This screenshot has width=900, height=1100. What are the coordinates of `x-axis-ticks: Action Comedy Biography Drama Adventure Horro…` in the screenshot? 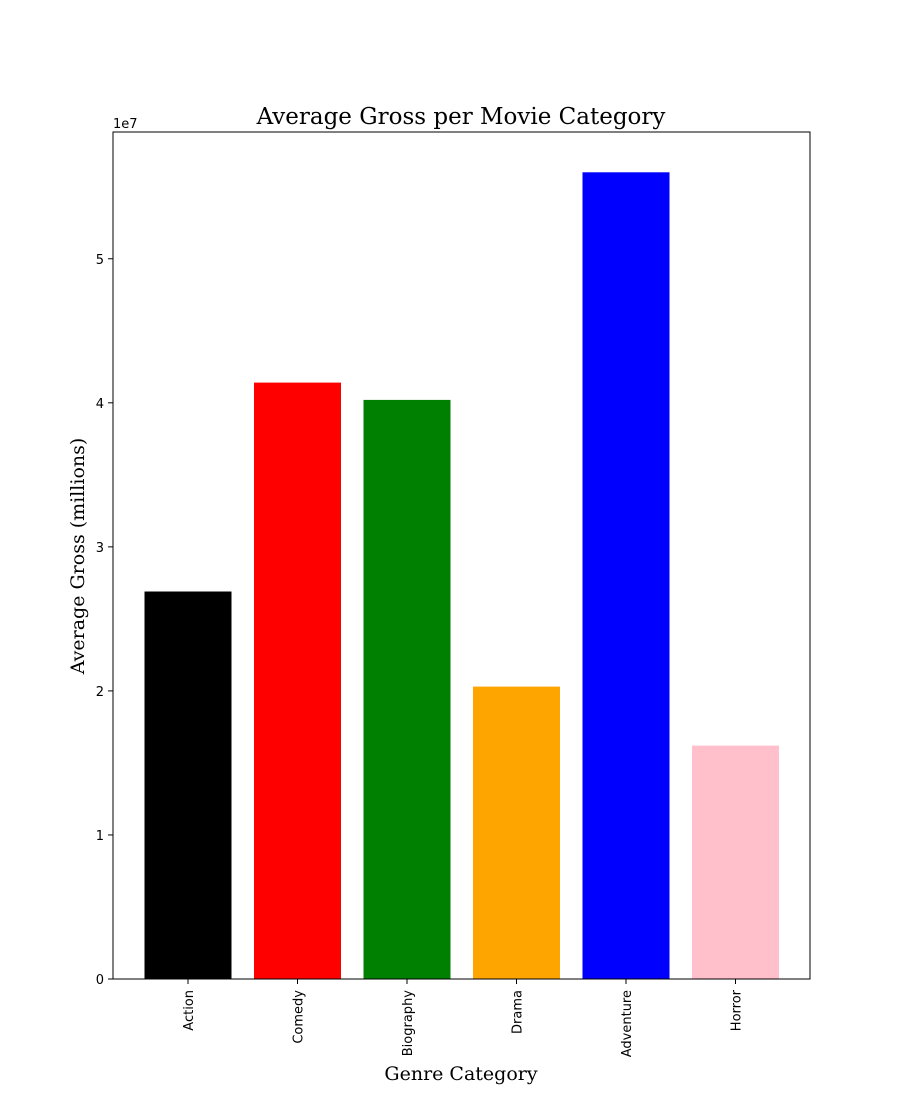 It's located at (463, 1018).